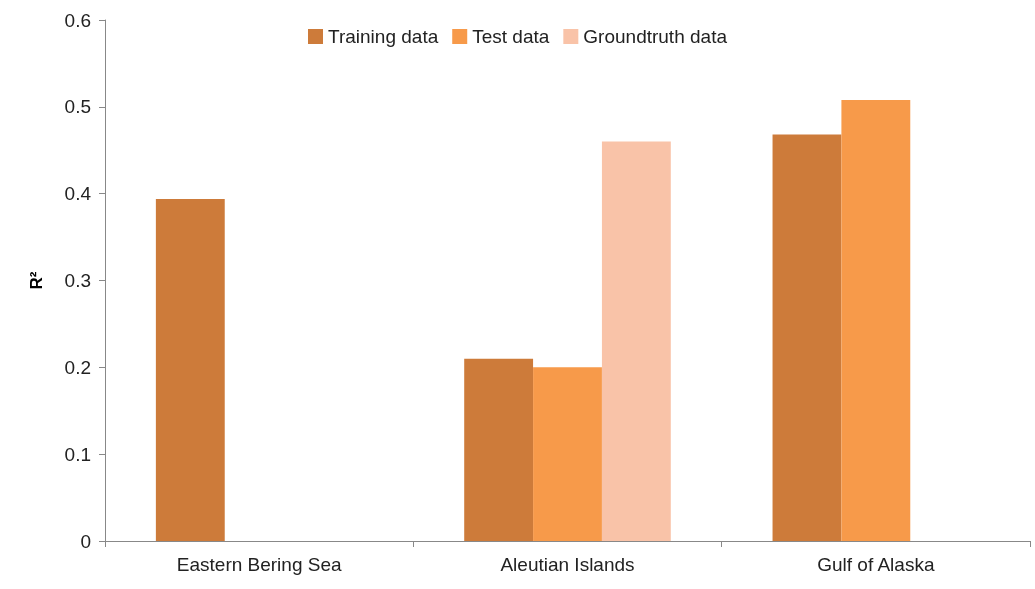 This screenshot has width=1035, height=589. Describe the element at coordinates (511, 36) in the screenshot. I see `legend-label: Test data` at that location.